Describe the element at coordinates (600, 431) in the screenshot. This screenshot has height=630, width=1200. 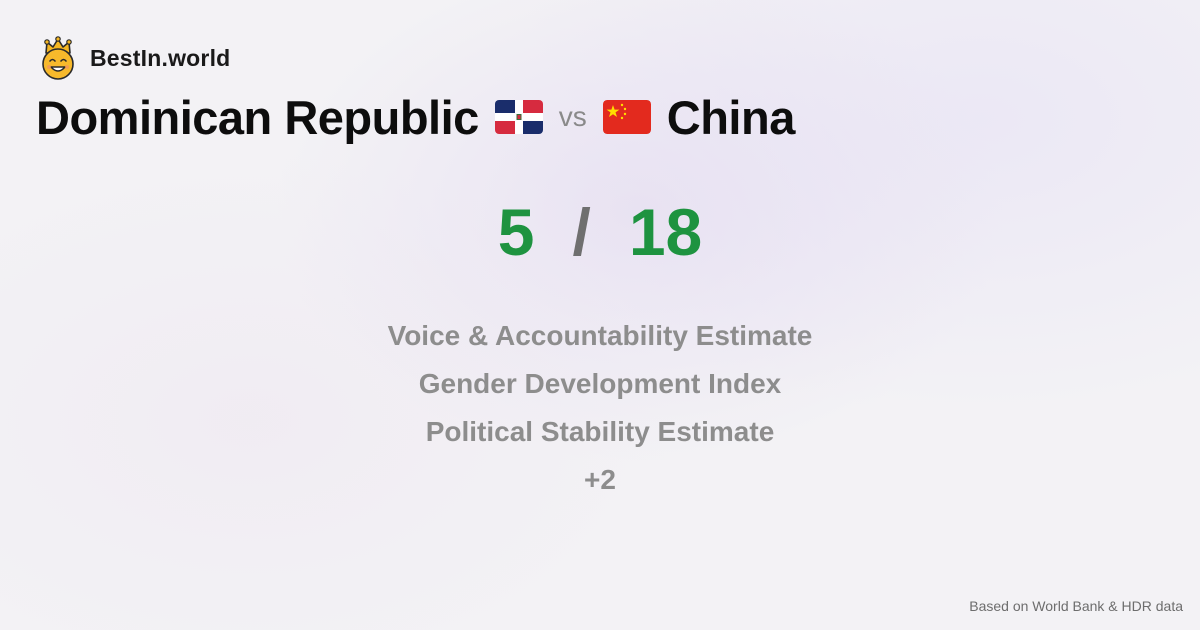
I see `metric-item: Political Stability Estimate` at that location.